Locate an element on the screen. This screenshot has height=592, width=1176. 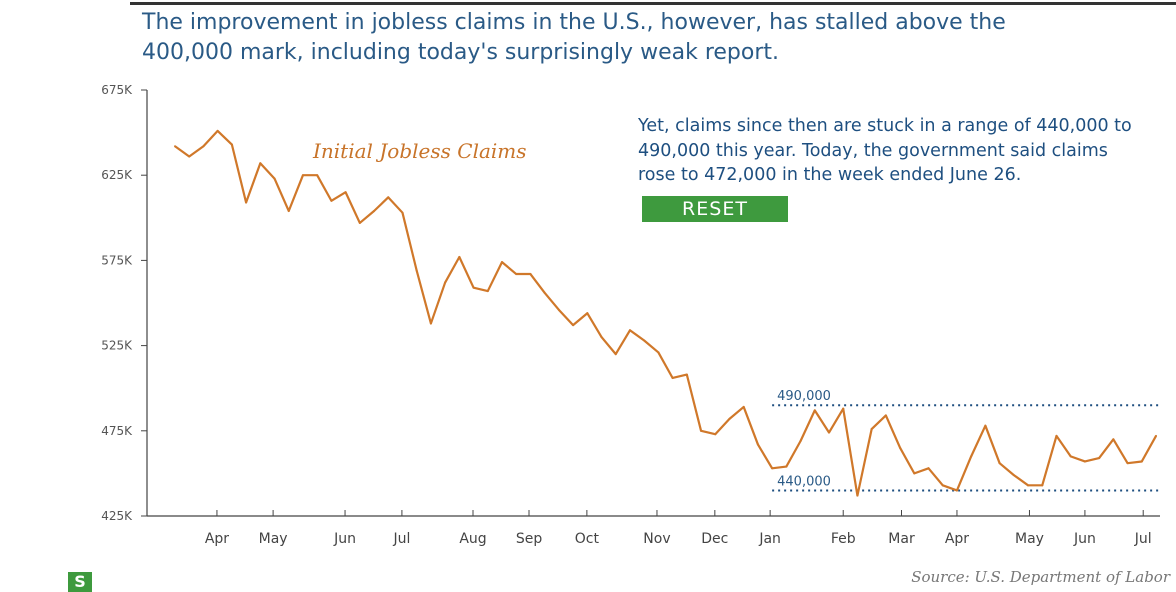
y-tick-label: 625K is located at coordinates (117, 175).